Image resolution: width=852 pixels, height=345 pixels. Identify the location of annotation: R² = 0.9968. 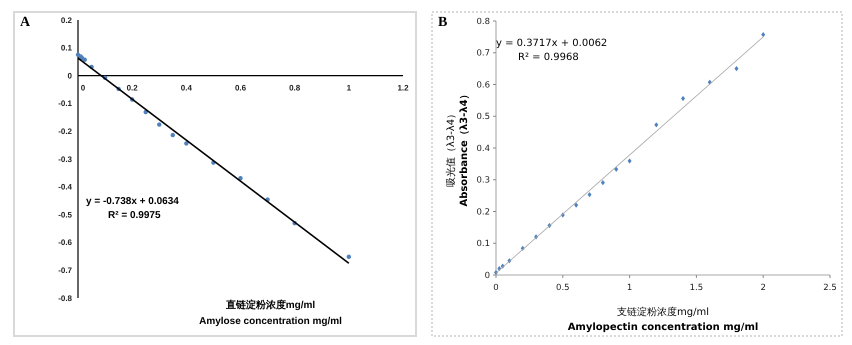
(548, 57).